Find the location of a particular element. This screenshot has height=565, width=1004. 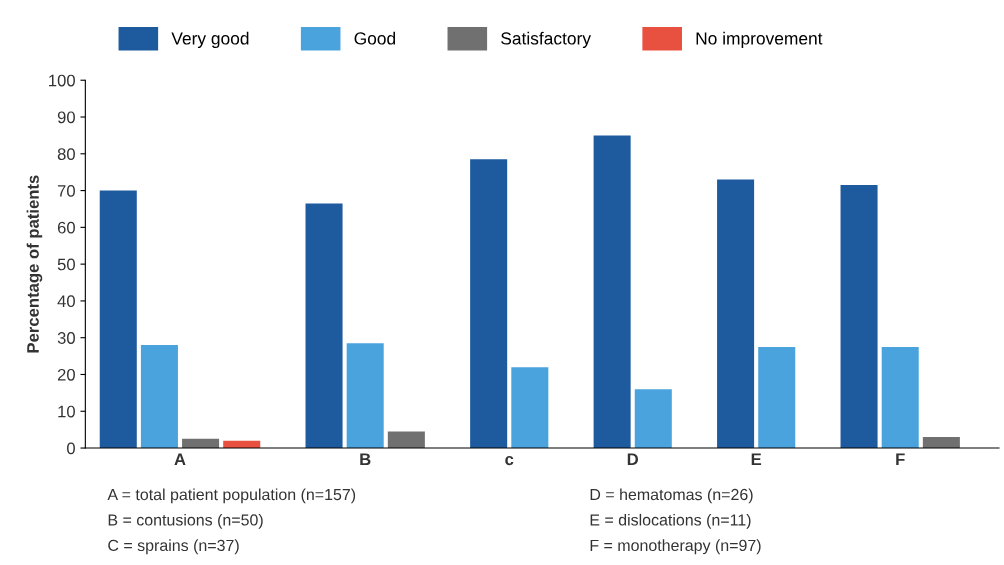

y-tick-label: 50 is located at coordinates (66, 264).